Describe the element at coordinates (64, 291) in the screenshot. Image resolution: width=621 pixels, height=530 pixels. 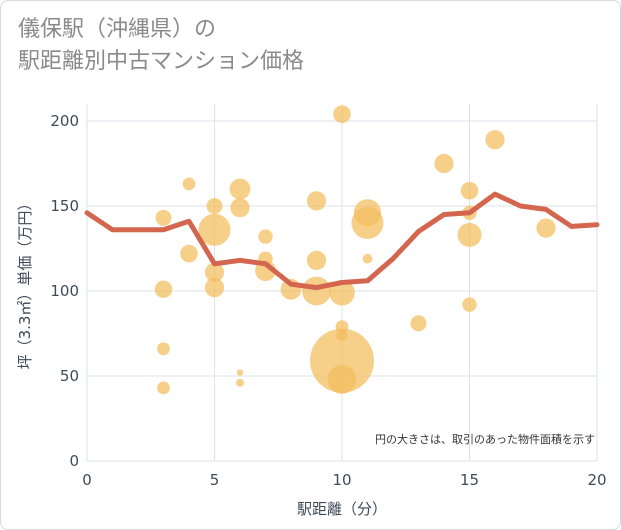
I see `y-tick-label-2: 100` at that location.